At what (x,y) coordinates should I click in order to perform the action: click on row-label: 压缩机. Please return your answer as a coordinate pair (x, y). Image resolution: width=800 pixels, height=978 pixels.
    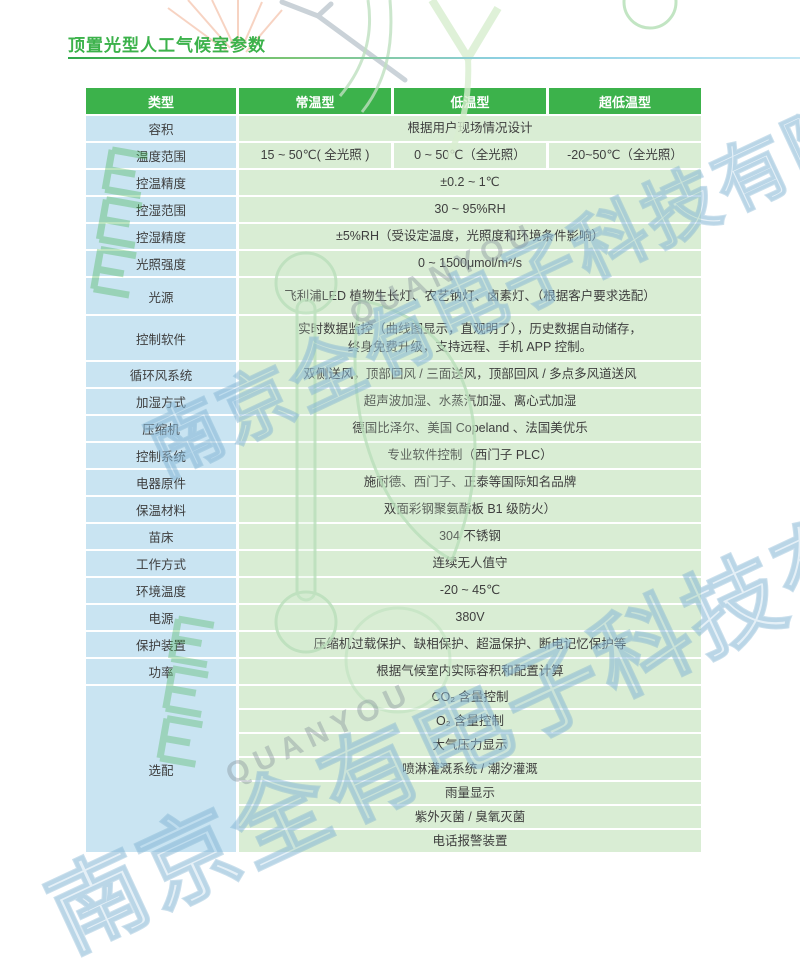
    Looking at the image, I should click on (161, 428).